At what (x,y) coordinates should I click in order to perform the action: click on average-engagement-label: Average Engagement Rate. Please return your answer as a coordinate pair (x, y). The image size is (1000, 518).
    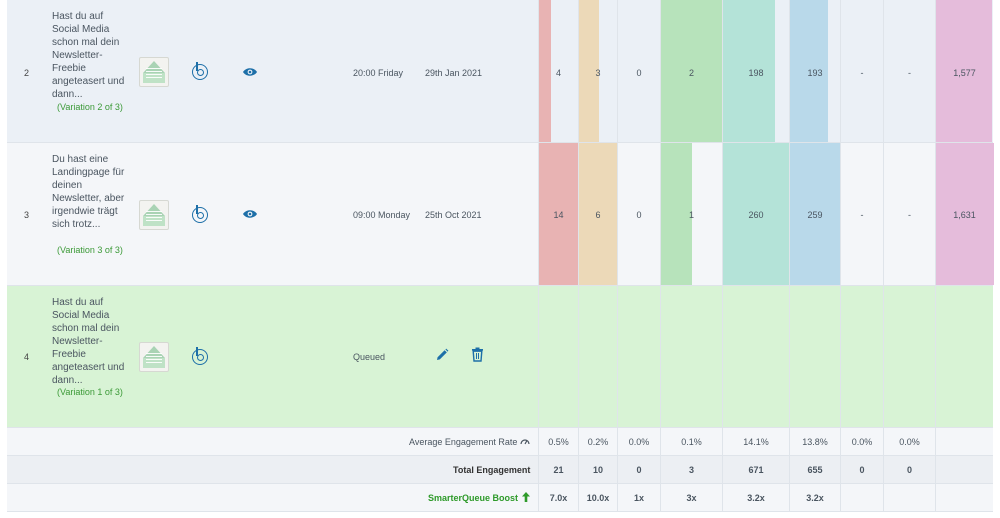
    Looking at the image, I should click on (463, 442).